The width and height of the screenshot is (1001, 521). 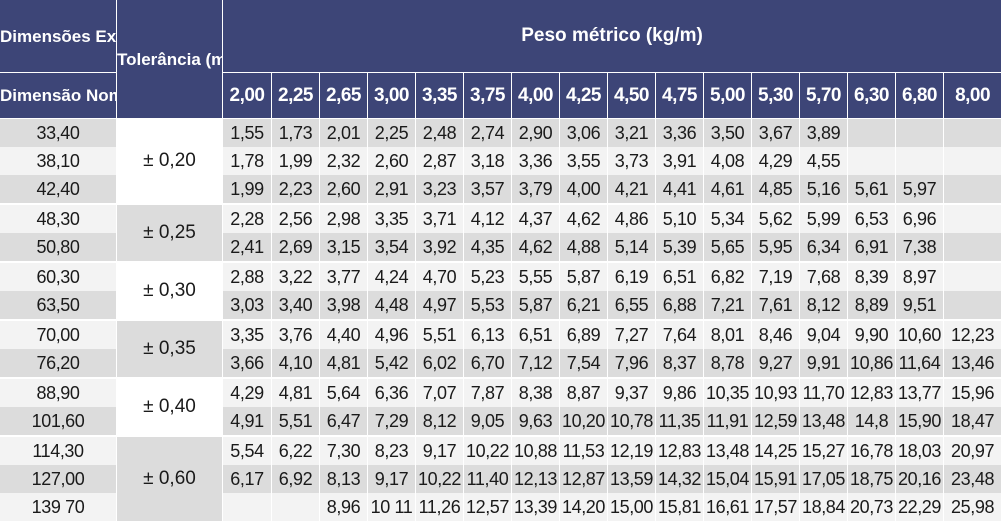 What do you see at coordinates (296, 133) in the screenshot?
I see `weight-cell: 1,73` at bounding box center [296, 133].